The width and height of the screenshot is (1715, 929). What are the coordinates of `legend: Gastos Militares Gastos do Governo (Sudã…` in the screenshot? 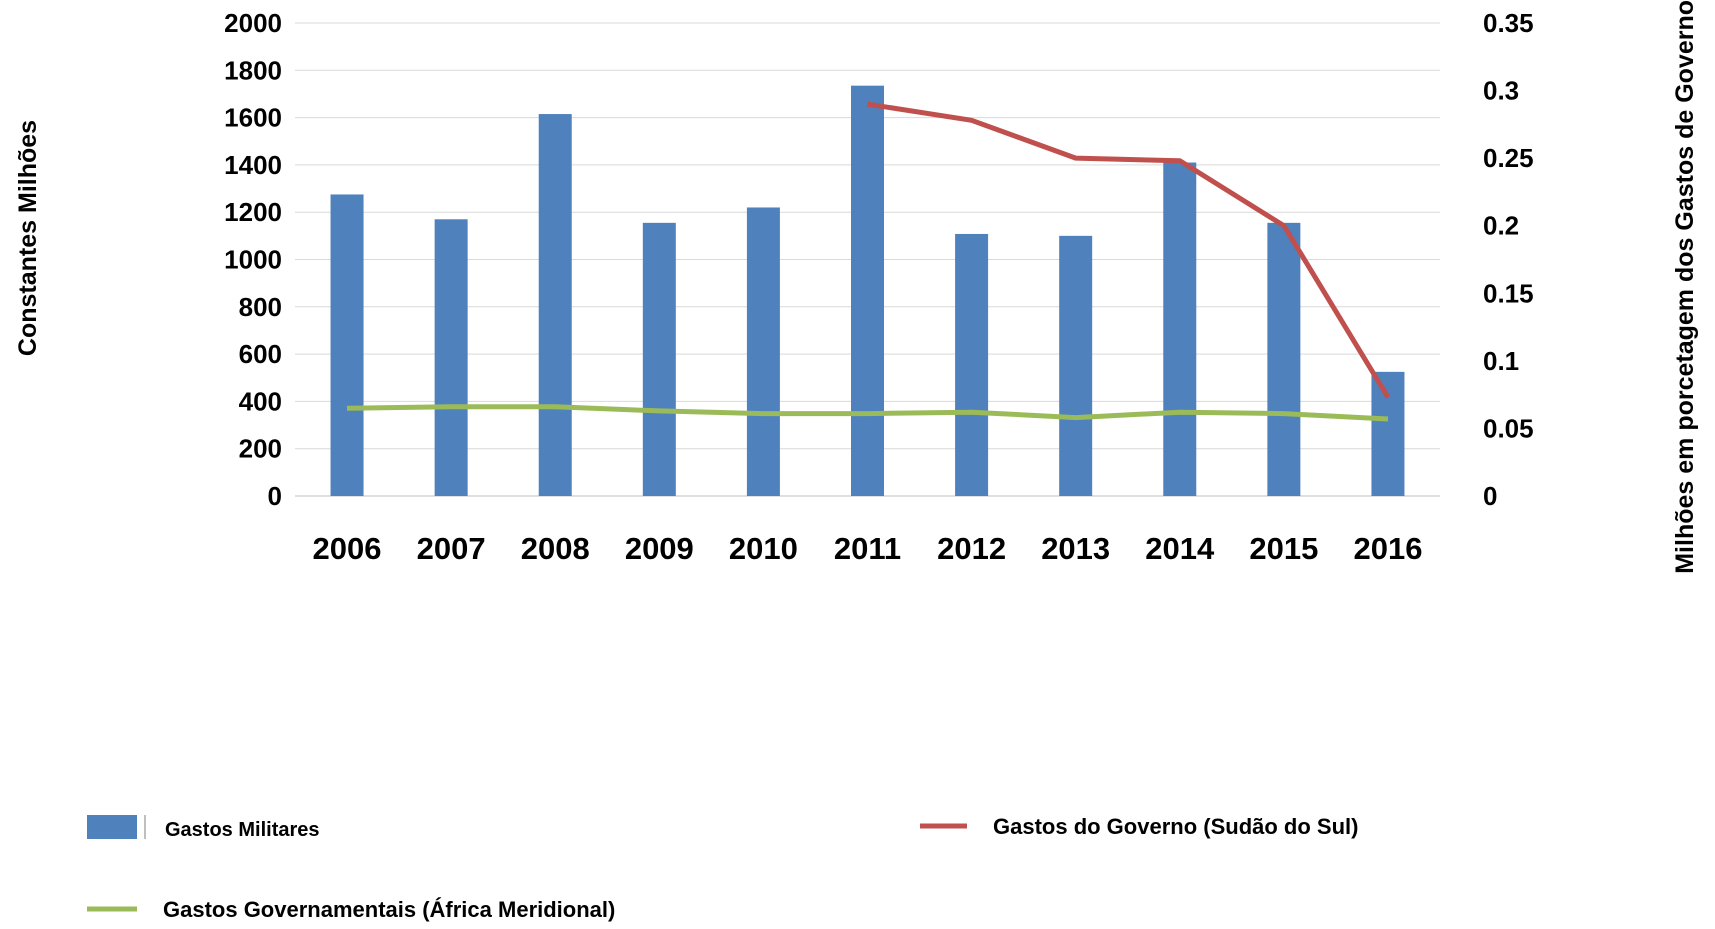 It's located at (722, 868).